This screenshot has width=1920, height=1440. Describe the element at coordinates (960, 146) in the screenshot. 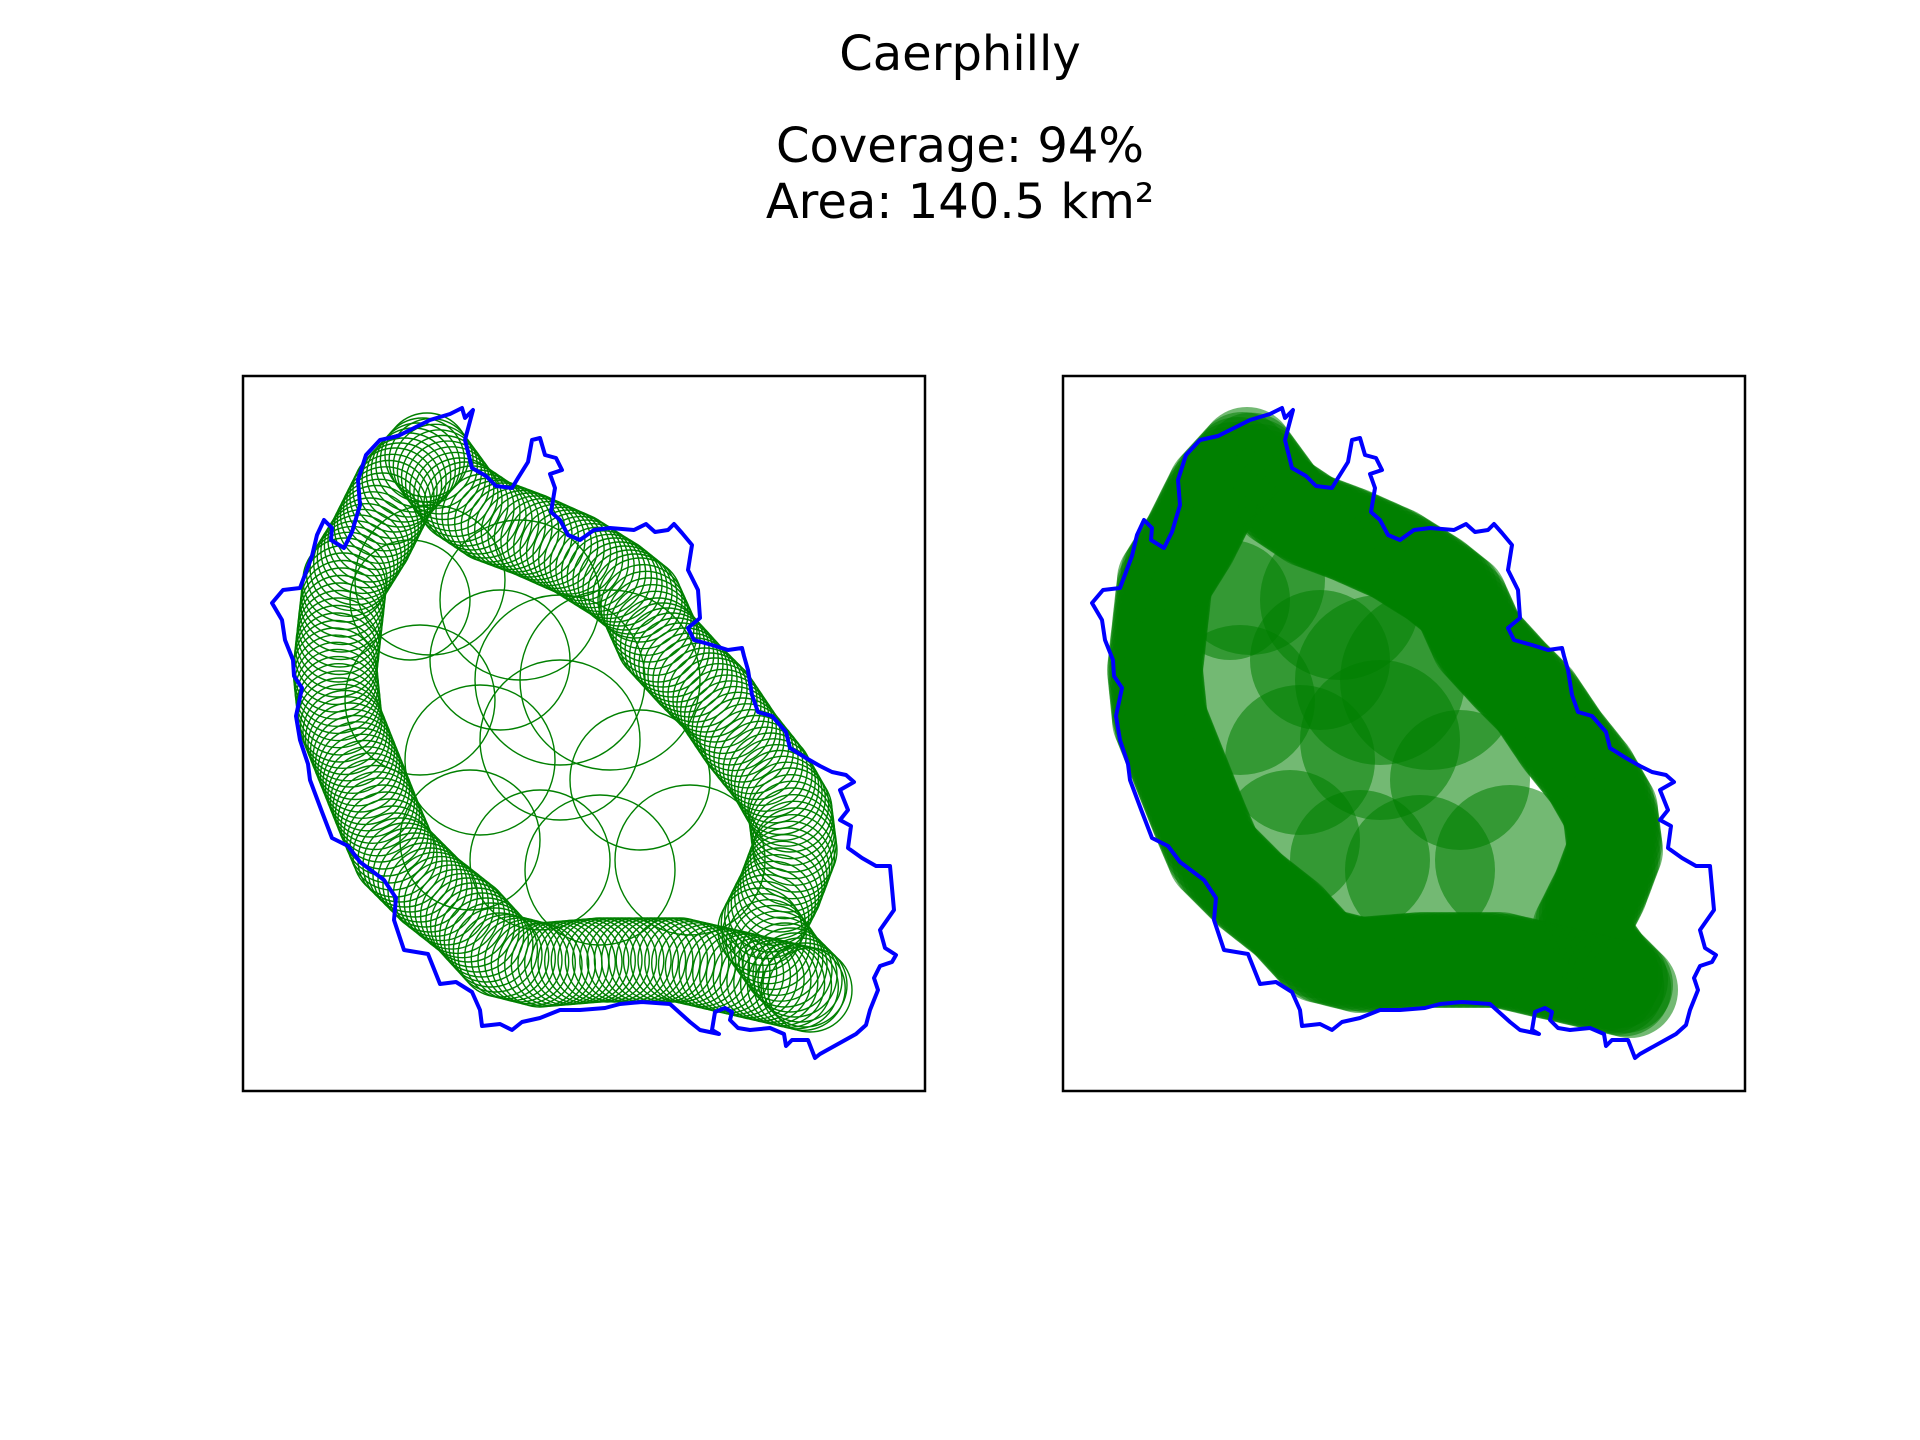

I see `coverage-label: Coverage: 94%` at that location.